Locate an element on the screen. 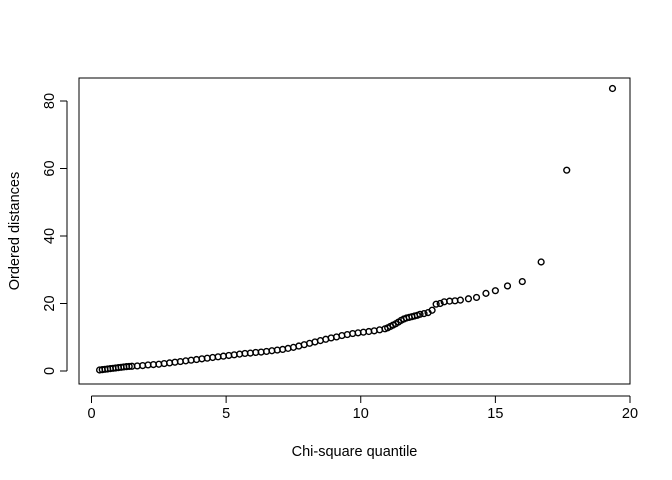  x-axis: 0 5 10 15 20 is located at coordinates (362, 408).